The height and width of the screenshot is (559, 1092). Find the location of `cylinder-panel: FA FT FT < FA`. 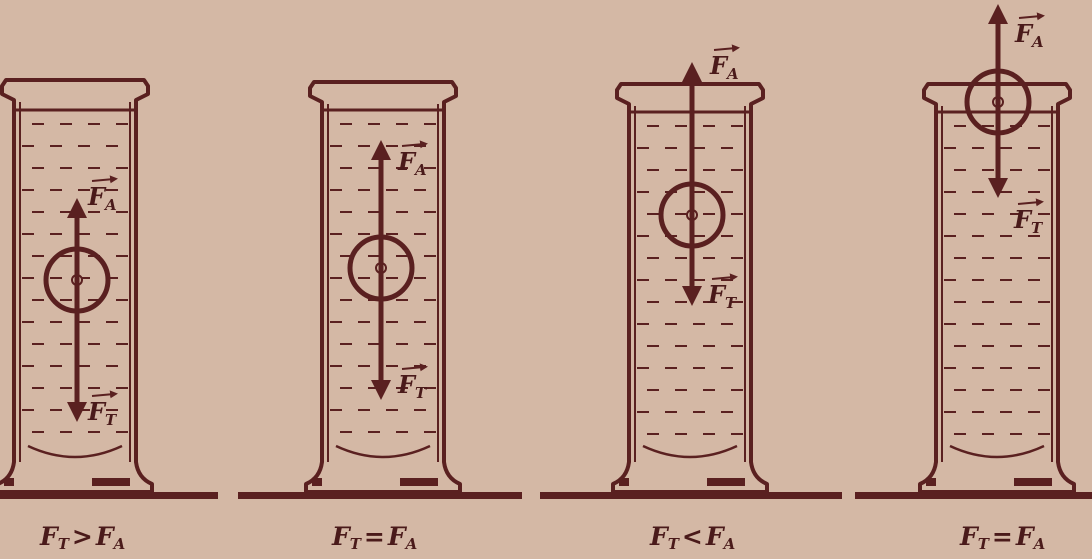

cylinder-panel: FA FT FT < FA is located at coordinates (690, 298).